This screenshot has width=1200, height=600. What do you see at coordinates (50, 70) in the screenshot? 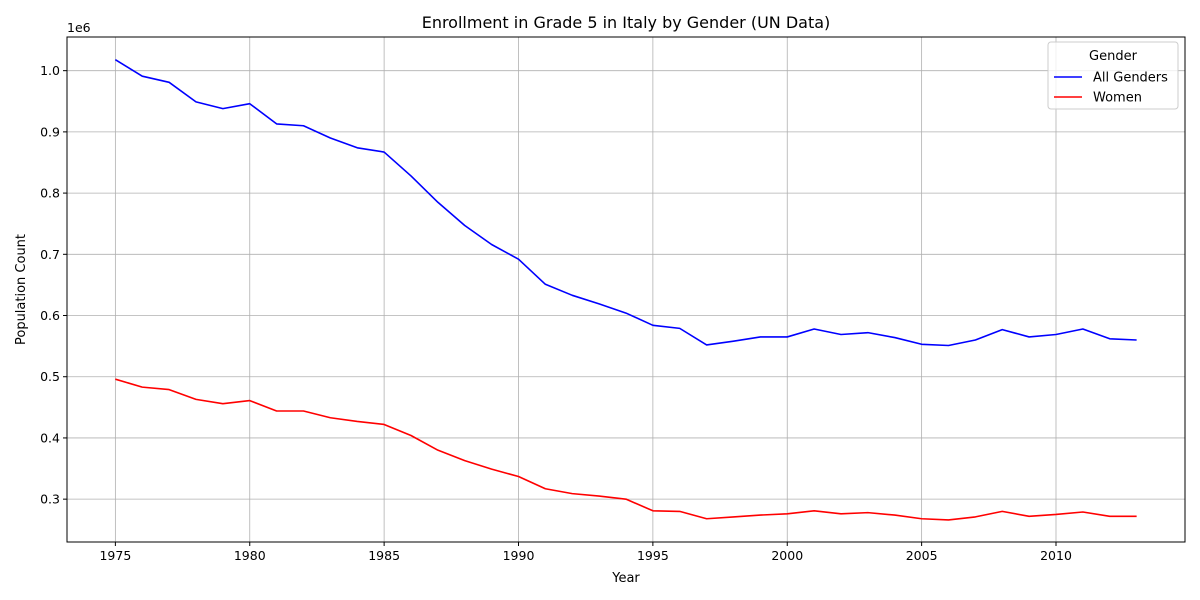
I see `y-tick-label: 1.0` at bounding box center [50, 70].